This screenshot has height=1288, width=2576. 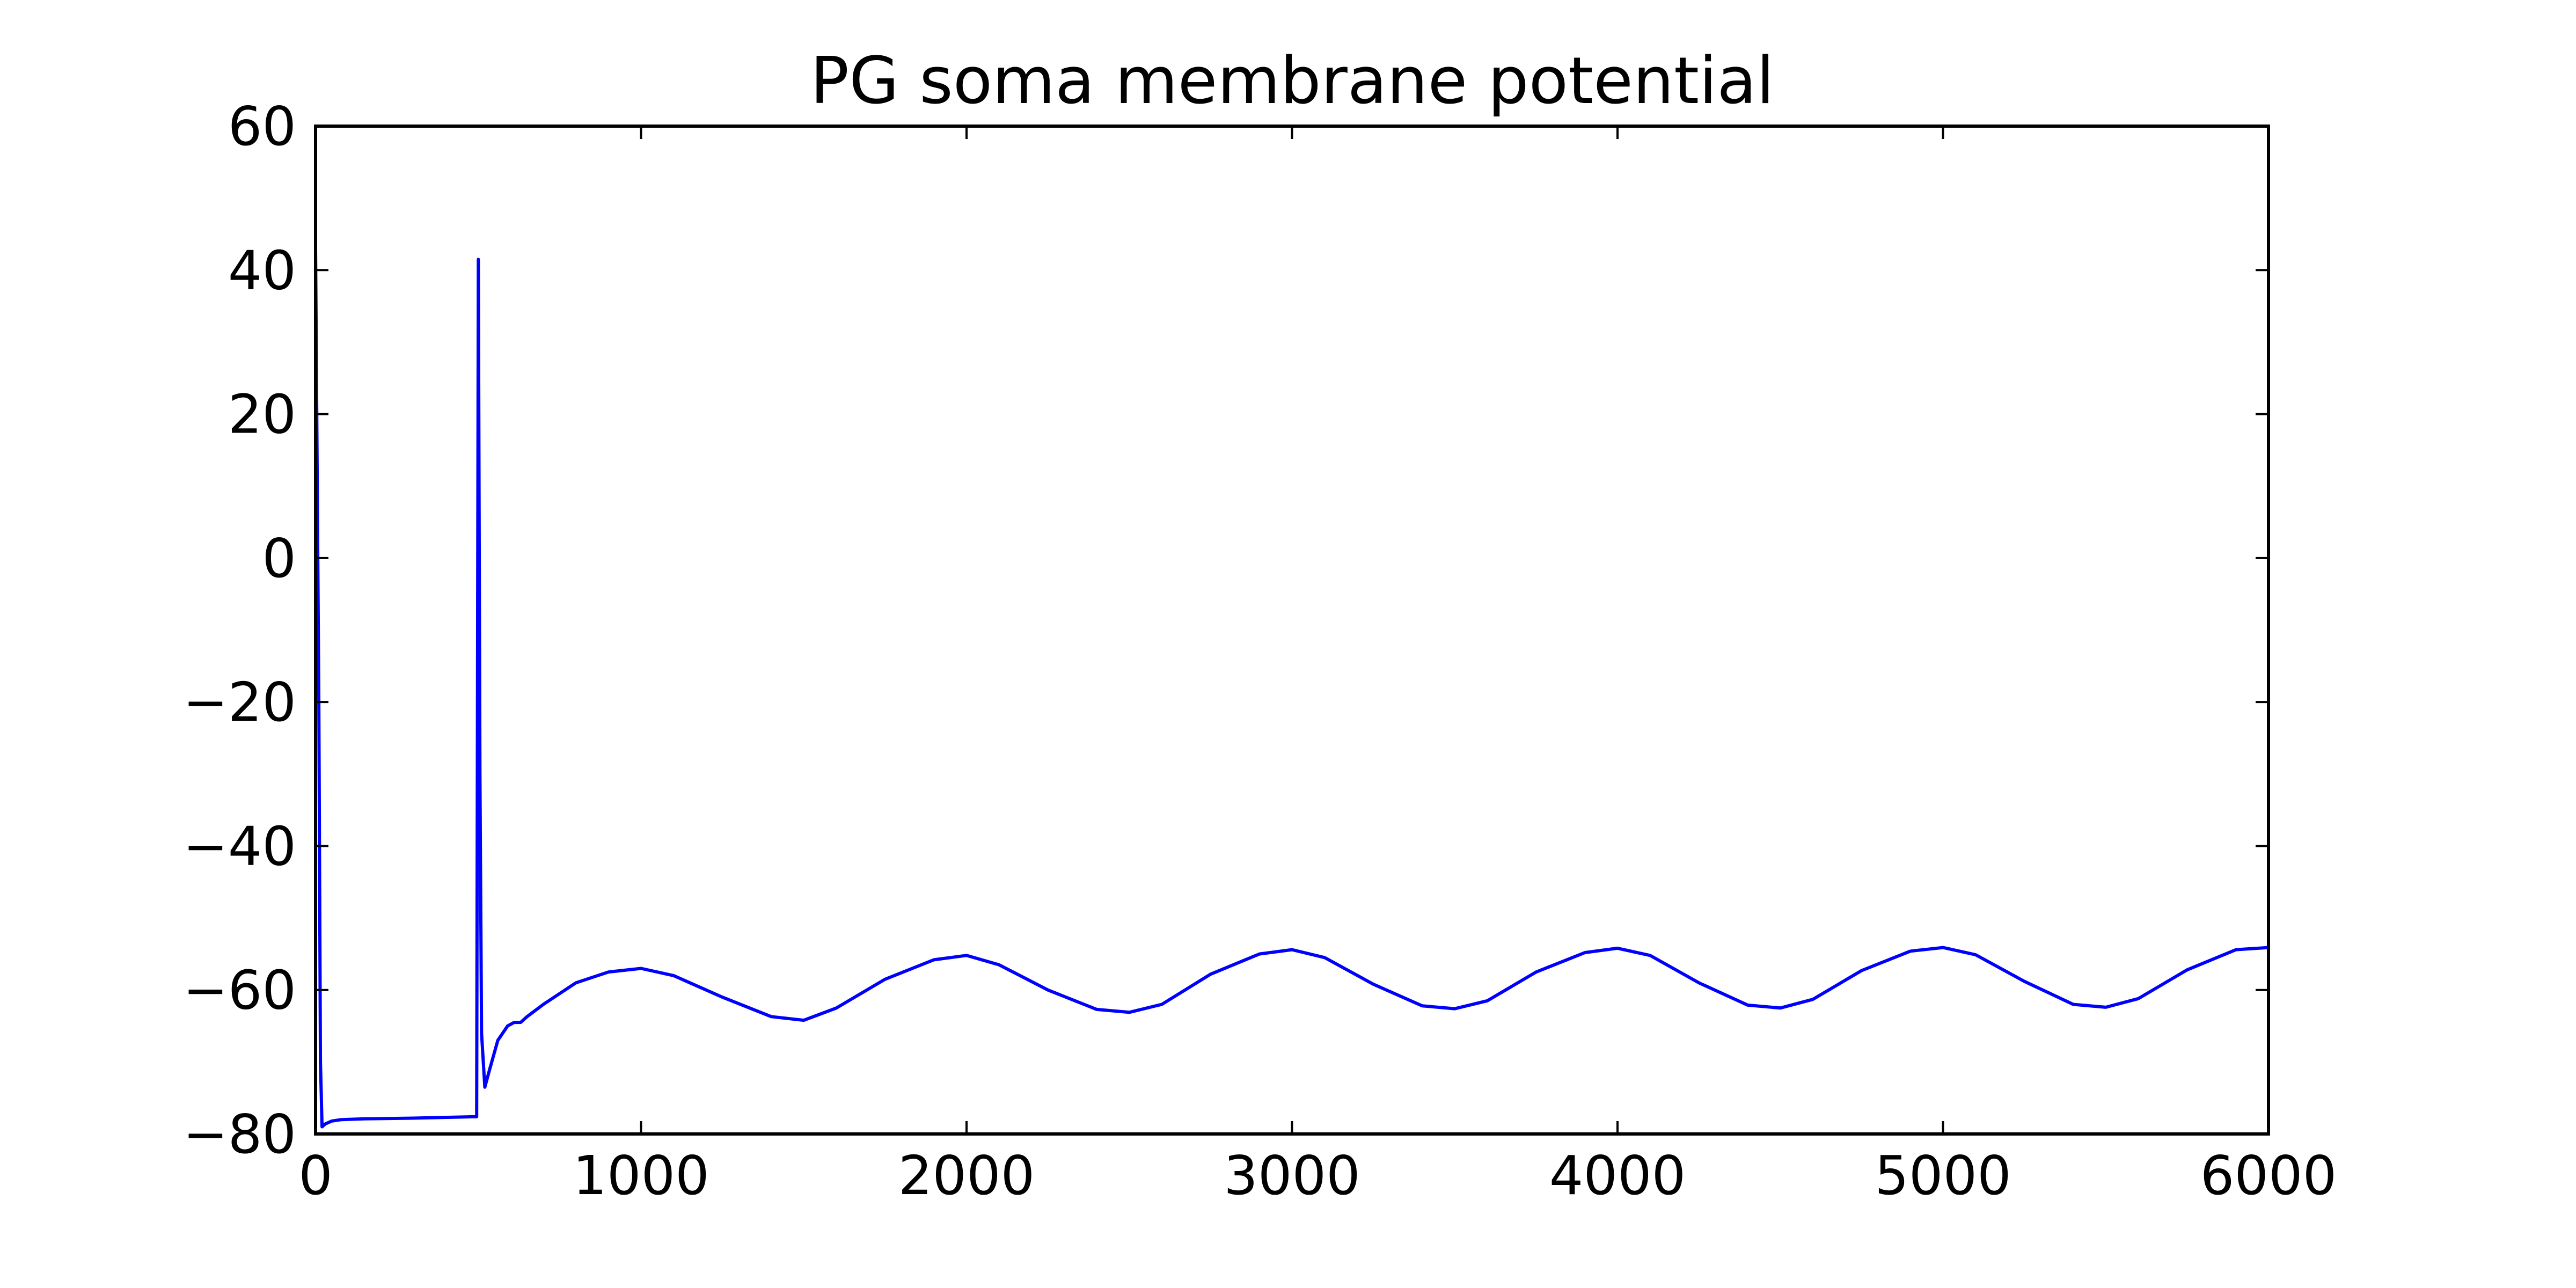 What do you see at coordinates (966, 1175) in the screenshot?
I see `x-tick-label: 2000` at bounding box center [966, 1175].